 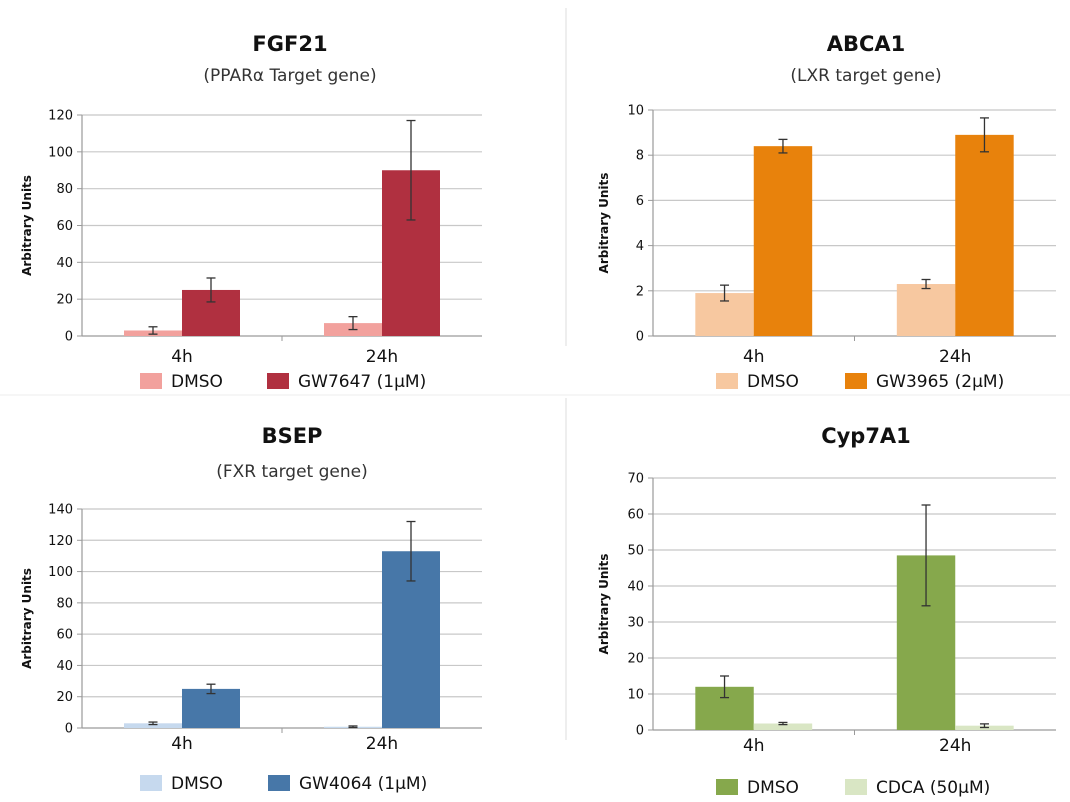 I want to click on legend: DMSO GW3965 (2μM), so click(x=860, y=382).